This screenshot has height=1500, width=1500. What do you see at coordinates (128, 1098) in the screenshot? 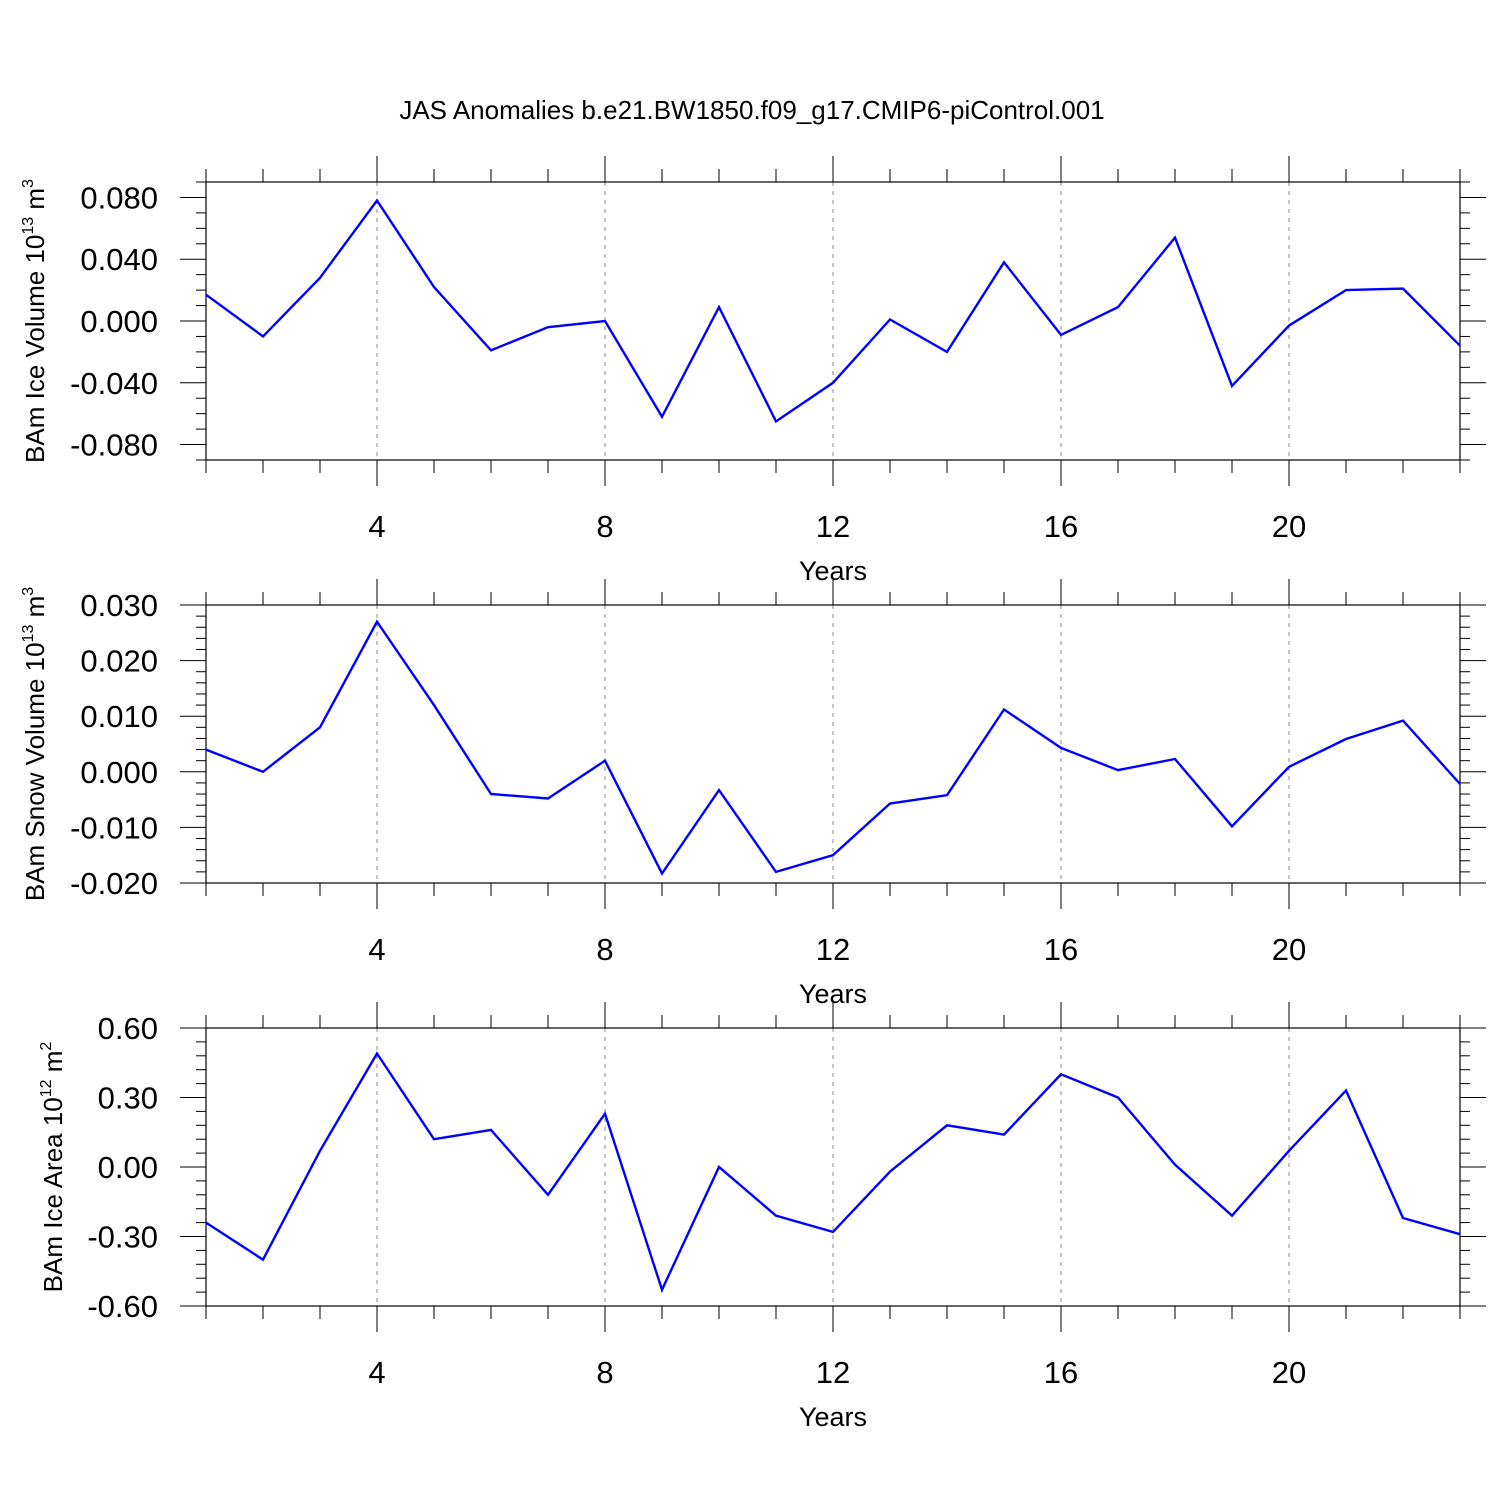
I see `y-tick-label: 0.30` at bounding box center [128, 1098].